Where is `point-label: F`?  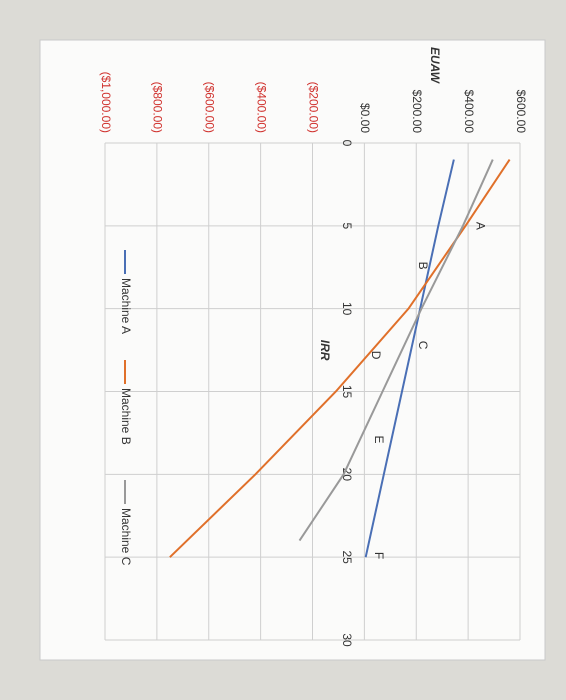
point-label: F is located at coordinates (379, 555).